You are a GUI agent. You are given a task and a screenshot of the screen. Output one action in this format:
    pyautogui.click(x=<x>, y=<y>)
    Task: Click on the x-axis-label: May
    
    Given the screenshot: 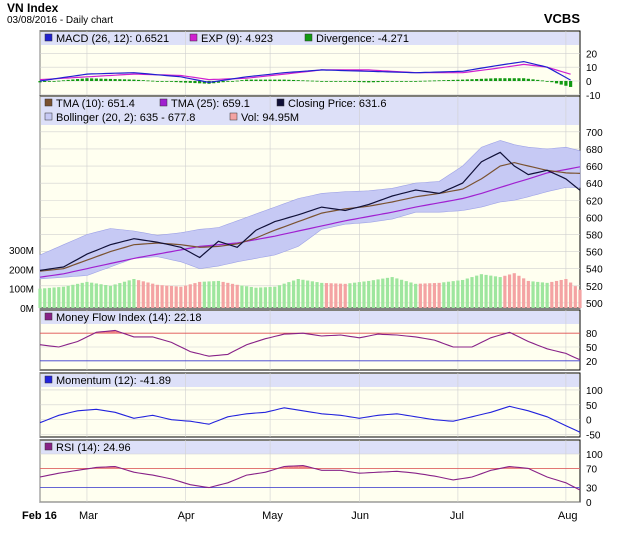 What is the action you would take?
    pyautogui.click(x=272, y=516)
    